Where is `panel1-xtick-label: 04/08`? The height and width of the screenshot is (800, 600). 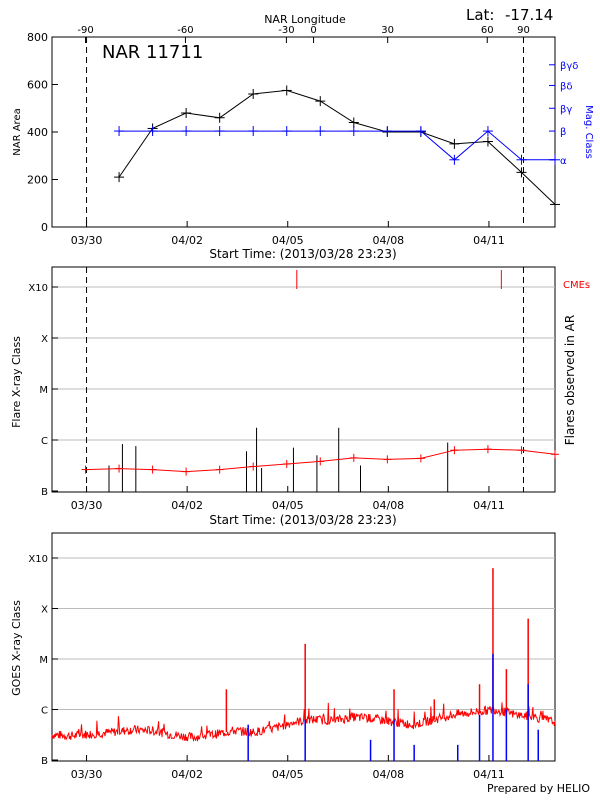 panel1-xtick-label: 04/08 is located at coordinates (388, 240).